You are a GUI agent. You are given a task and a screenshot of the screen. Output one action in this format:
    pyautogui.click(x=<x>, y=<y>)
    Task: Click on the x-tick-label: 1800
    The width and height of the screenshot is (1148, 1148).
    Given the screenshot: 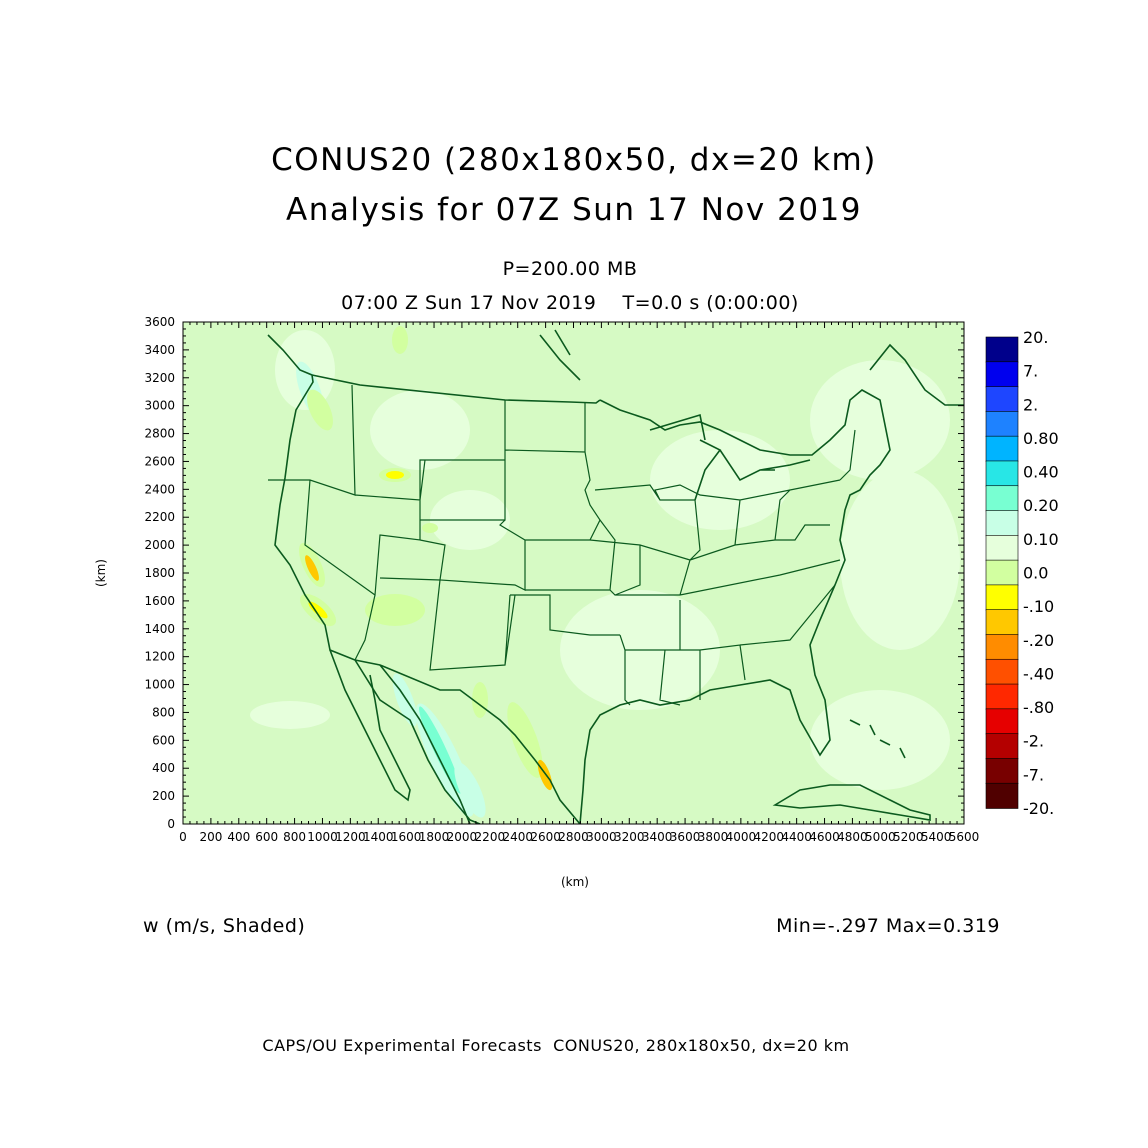 What is the action you would take?
    pyautogui.click(x=434, y=837)
    